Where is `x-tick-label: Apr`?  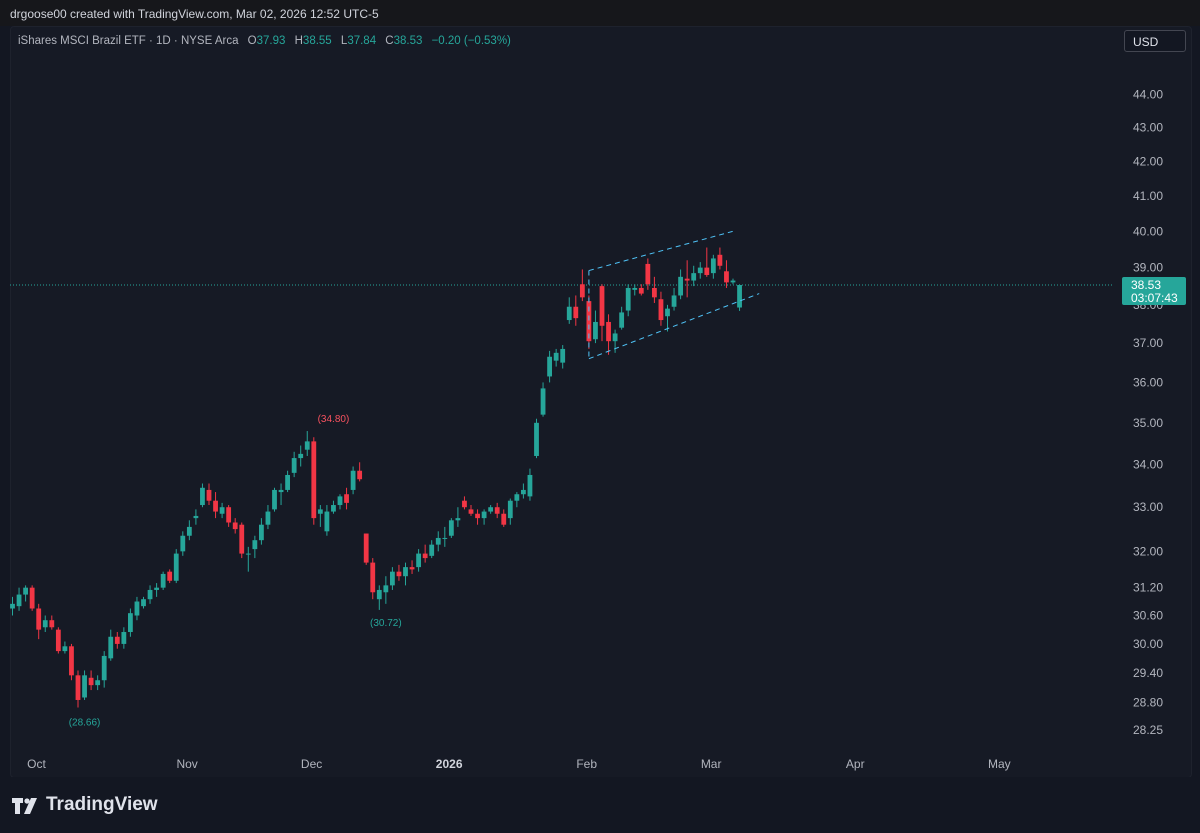 x-tick-label: Apr is located at coordinates (855, 764).